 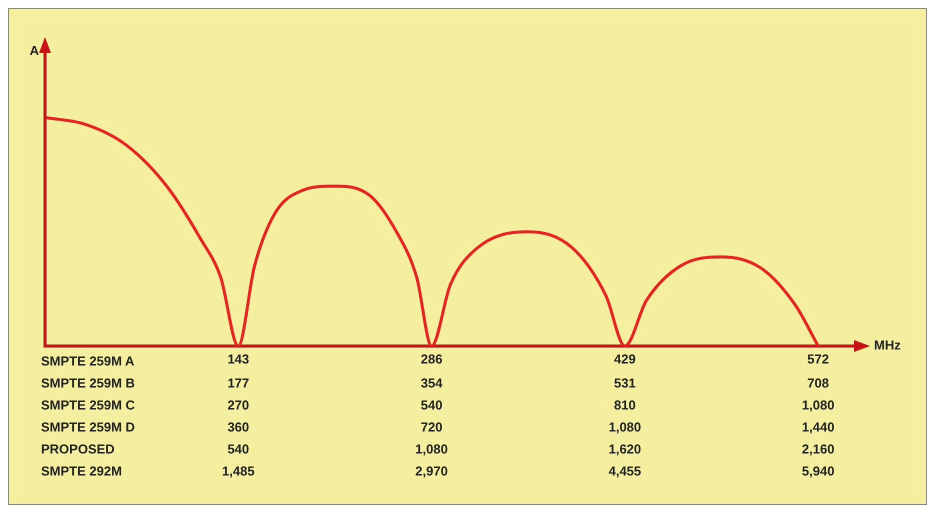 What do you see at coordinates (431, 471) in the screenshot?
I see `text: 2,970` at bounding box center [431, 471].